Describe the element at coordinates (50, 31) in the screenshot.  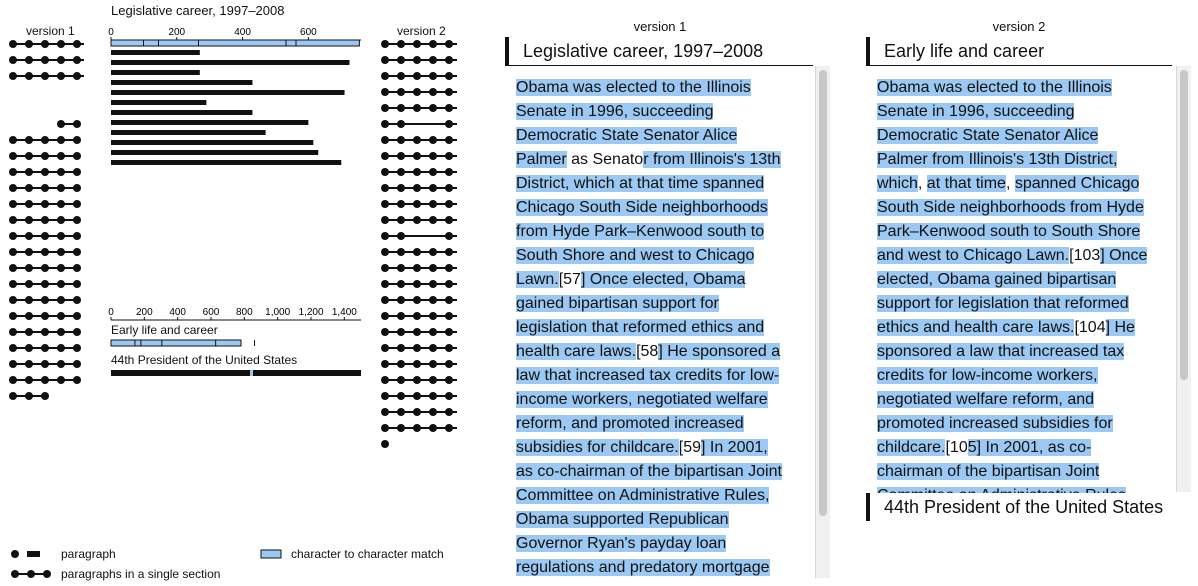
I see `version1-label: version 1` at that location.